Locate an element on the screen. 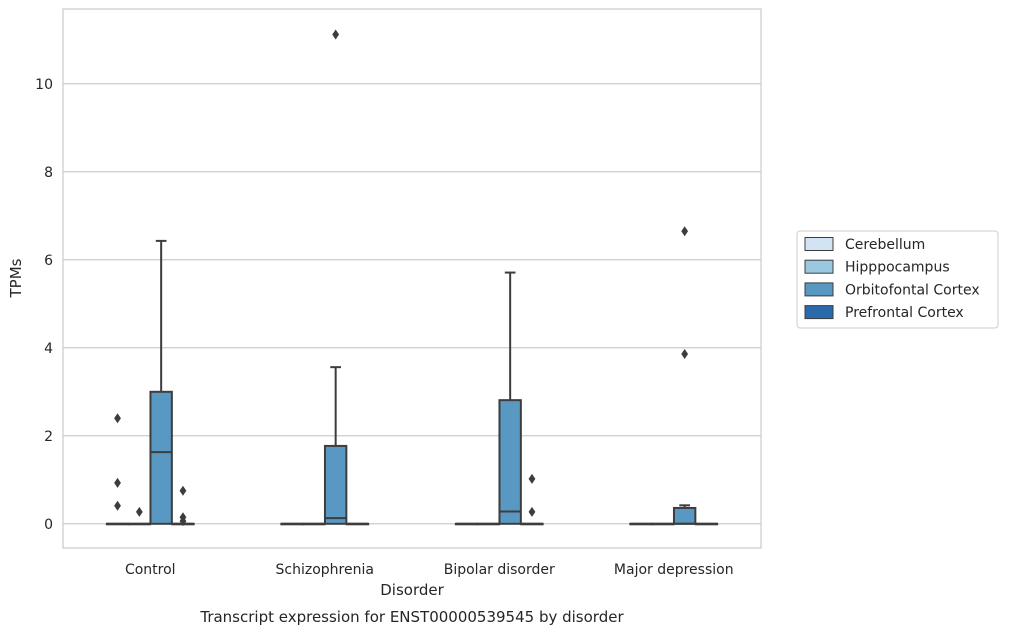 The width and height of the screenshot is (1009, 634). y-tick-label: 0 is located at coordinates (48, 525).